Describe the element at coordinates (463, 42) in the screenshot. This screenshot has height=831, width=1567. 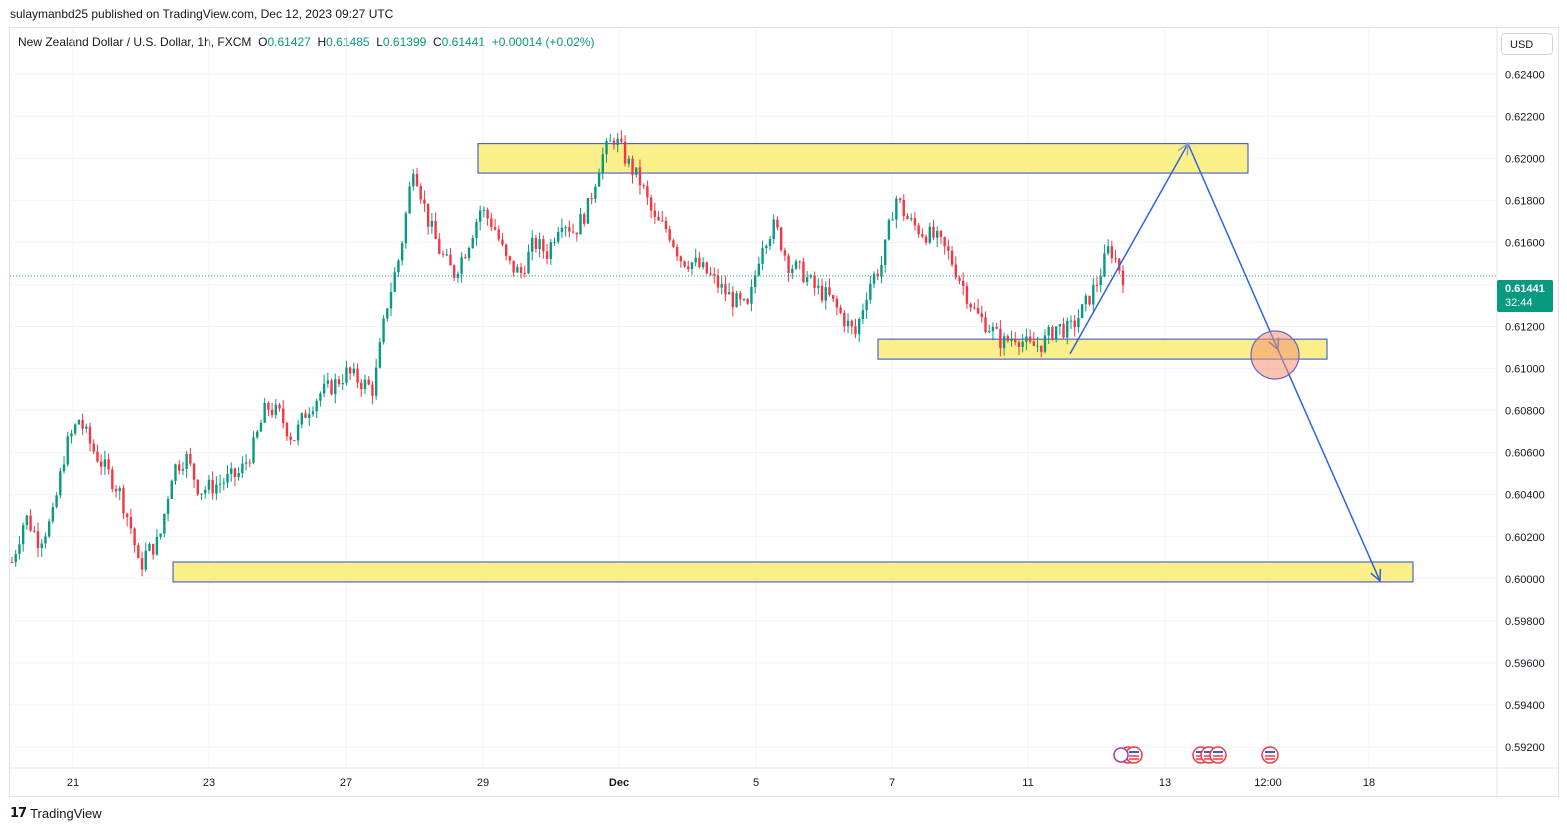
I see `close-value: 0.61441` at that location.